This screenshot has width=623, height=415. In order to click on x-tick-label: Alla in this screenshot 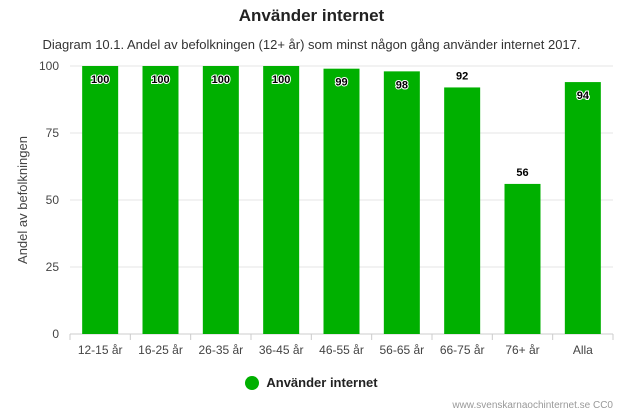, I will do `click(583, 350)`.